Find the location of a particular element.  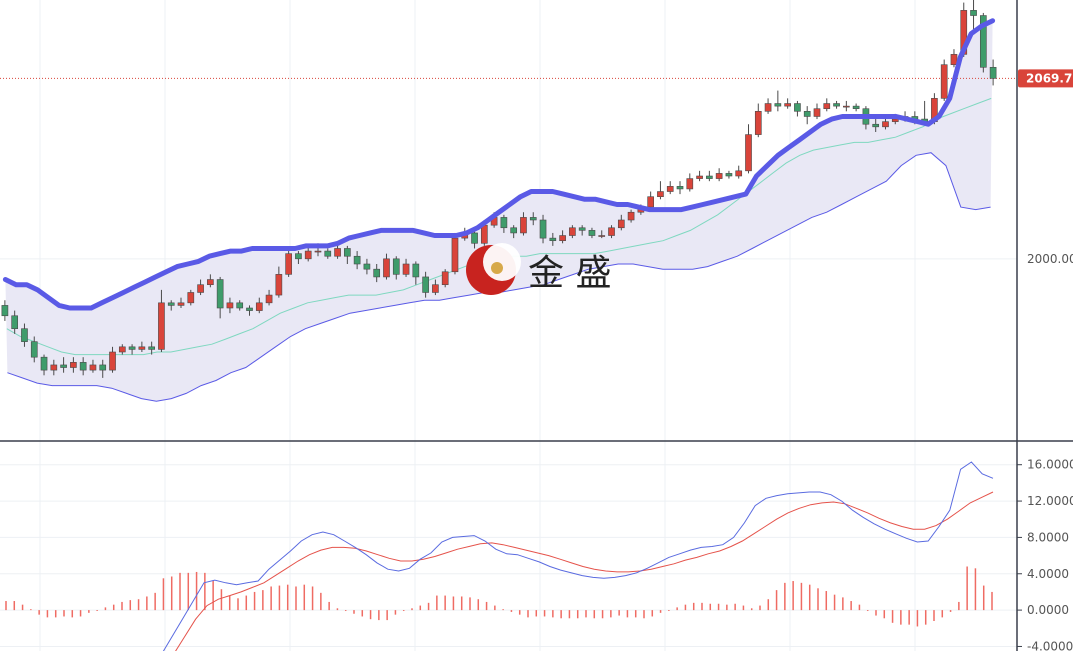

macd-tick-label: 12.0000 is located at coordinates (1050, 501).